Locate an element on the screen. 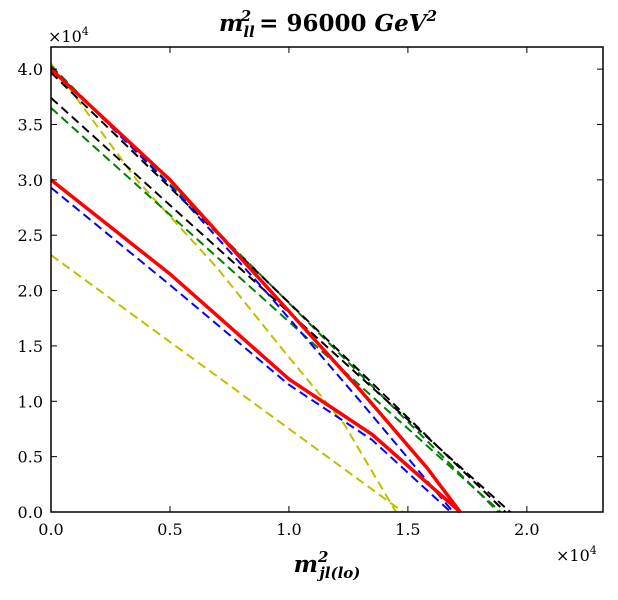  y-tick-label: 2.0 is located at coordinates (30, 291).